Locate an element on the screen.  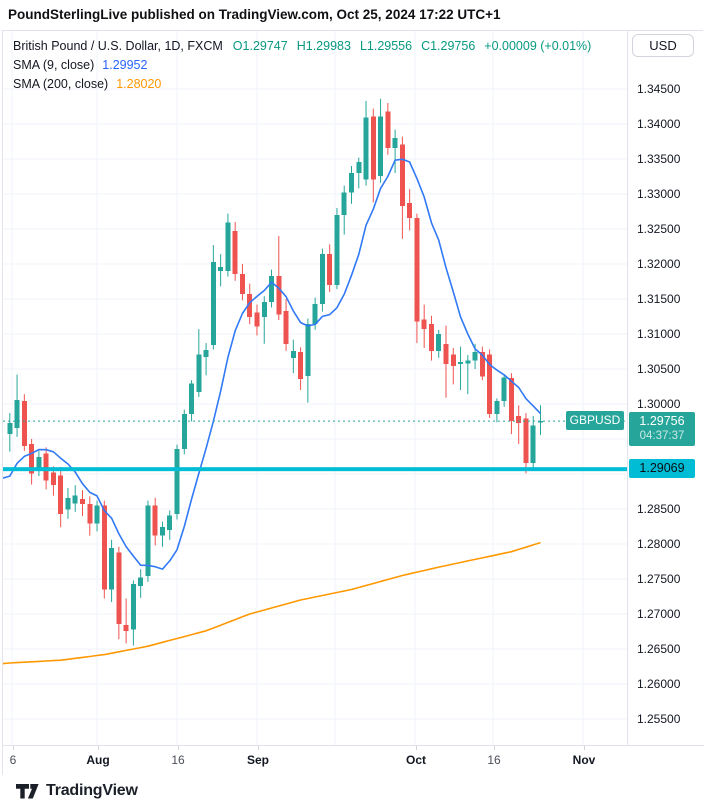
ohlc-values: O1.29747 H1.29983 L1.29556 C1.29756 is located at coordinates (354, 46).